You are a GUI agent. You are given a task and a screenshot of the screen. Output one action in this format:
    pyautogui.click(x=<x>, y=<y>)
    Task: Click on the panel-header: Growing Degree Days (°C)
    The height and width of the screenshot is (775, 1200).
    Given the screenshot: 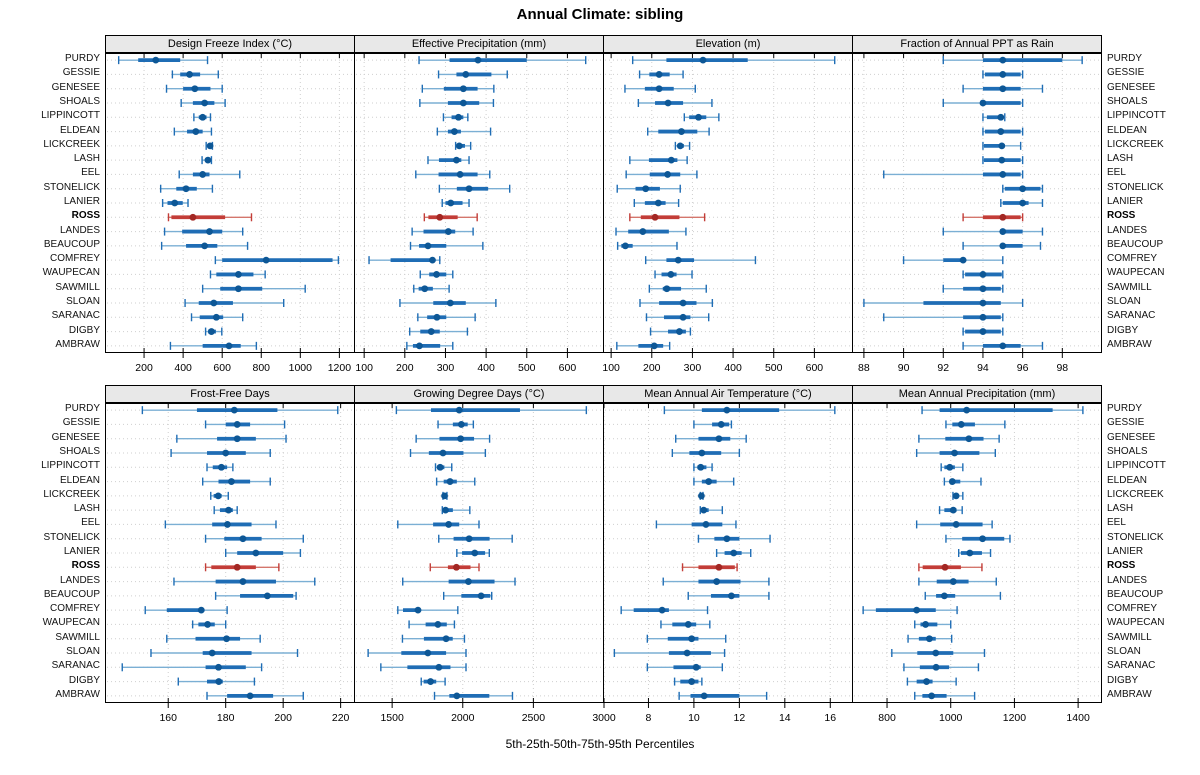 What is the action you would take?
    pyautogui.click(x=479, y=394)
    